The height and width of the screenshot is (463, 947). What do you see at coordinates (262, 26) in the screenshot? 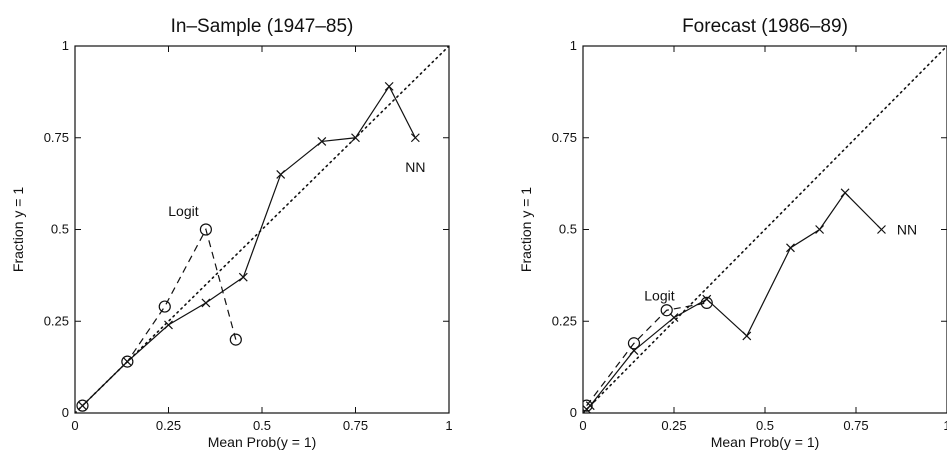
I see `chart-title: In–Sample (1947–85)` at bounding box center [262, 26].